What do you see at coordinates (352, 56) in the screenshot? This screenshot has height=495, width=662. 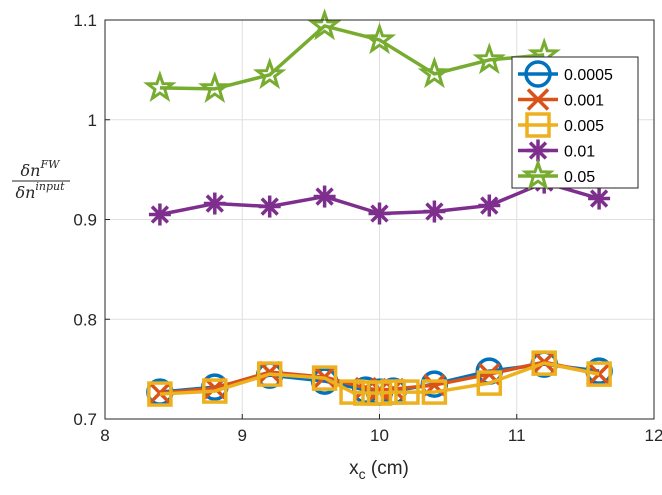 I see `series-pentagram` at bounding box center [352, 56].